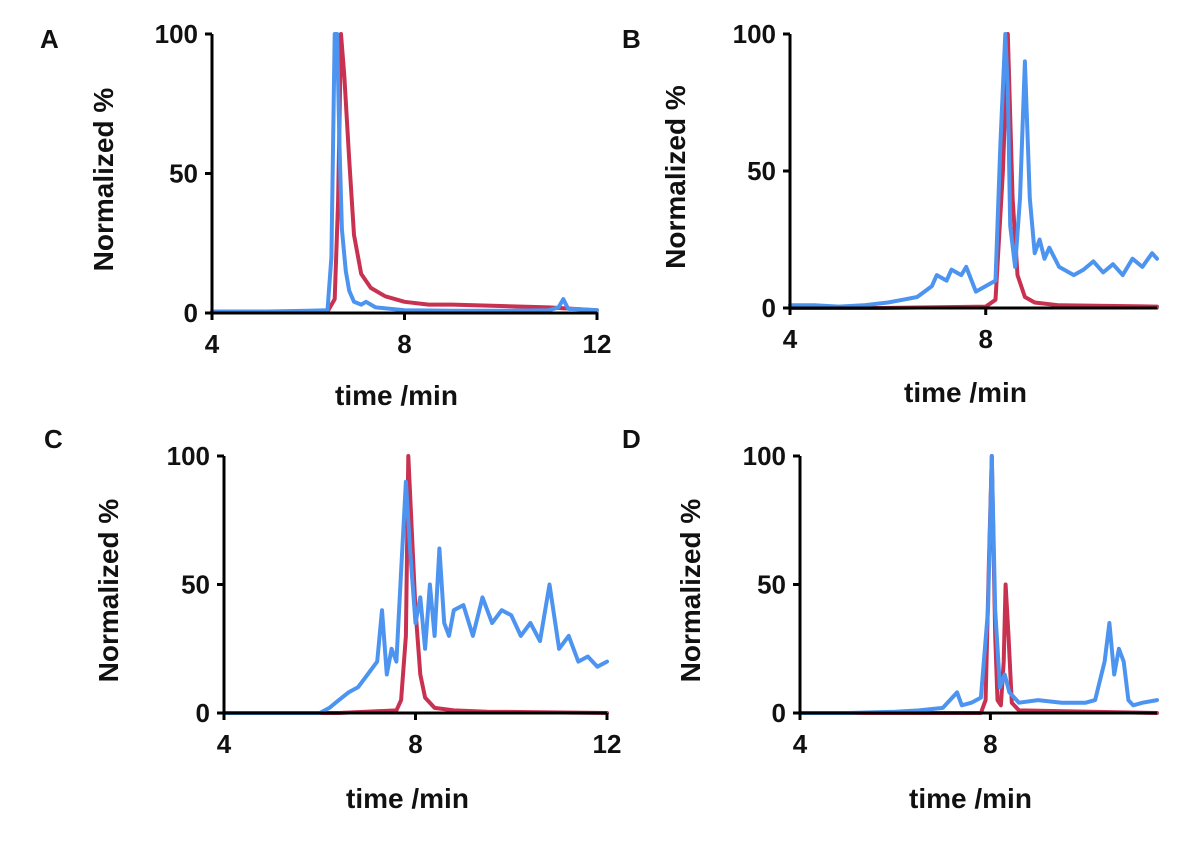 This screenshot has height=847, width=1200. What do you see at coordinates (49, 39) in the screenshot?
I see `panel-letter: A` at bounding box center [49, 39].